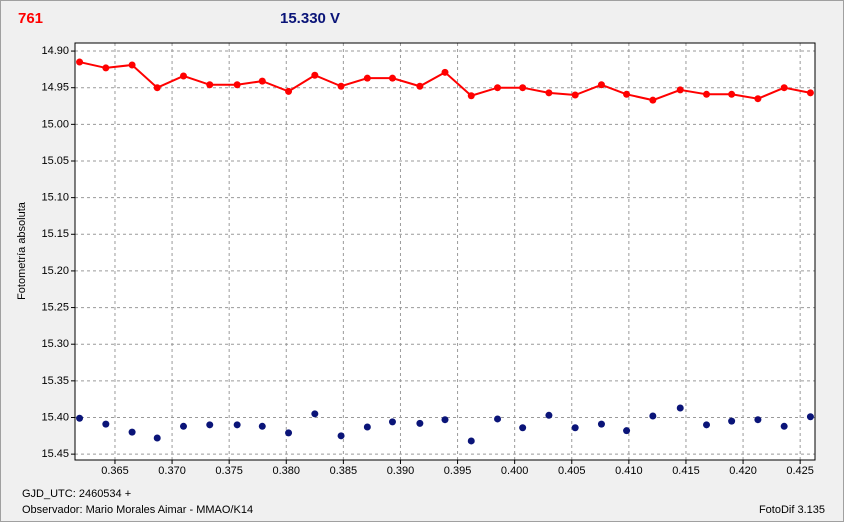 This screenshot has height=522, width=844. Describe the element at coordinates (55, 344) in the screenshot. I see `y-tick-label: 15.30` at that location.